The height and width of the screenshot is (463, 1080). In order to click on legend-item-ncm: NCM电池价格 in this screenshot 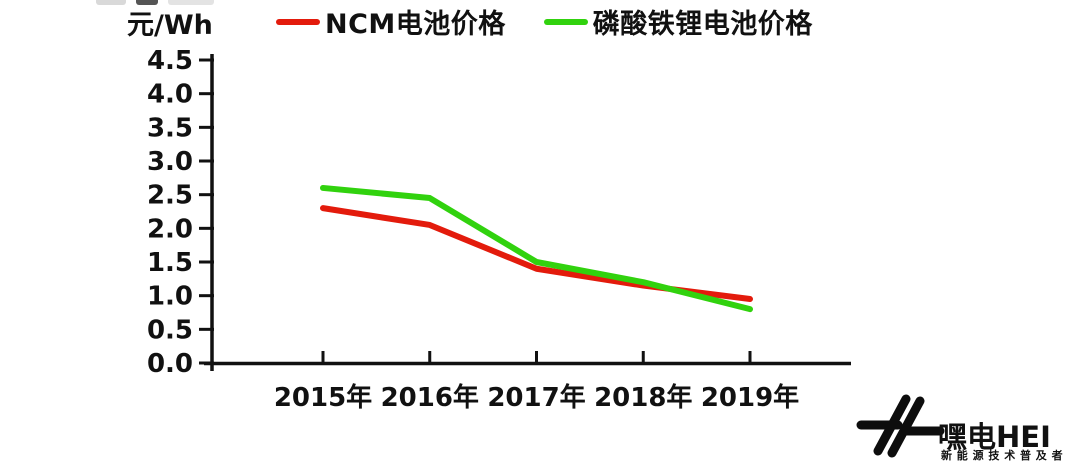, I will do `click(391, 21)`.